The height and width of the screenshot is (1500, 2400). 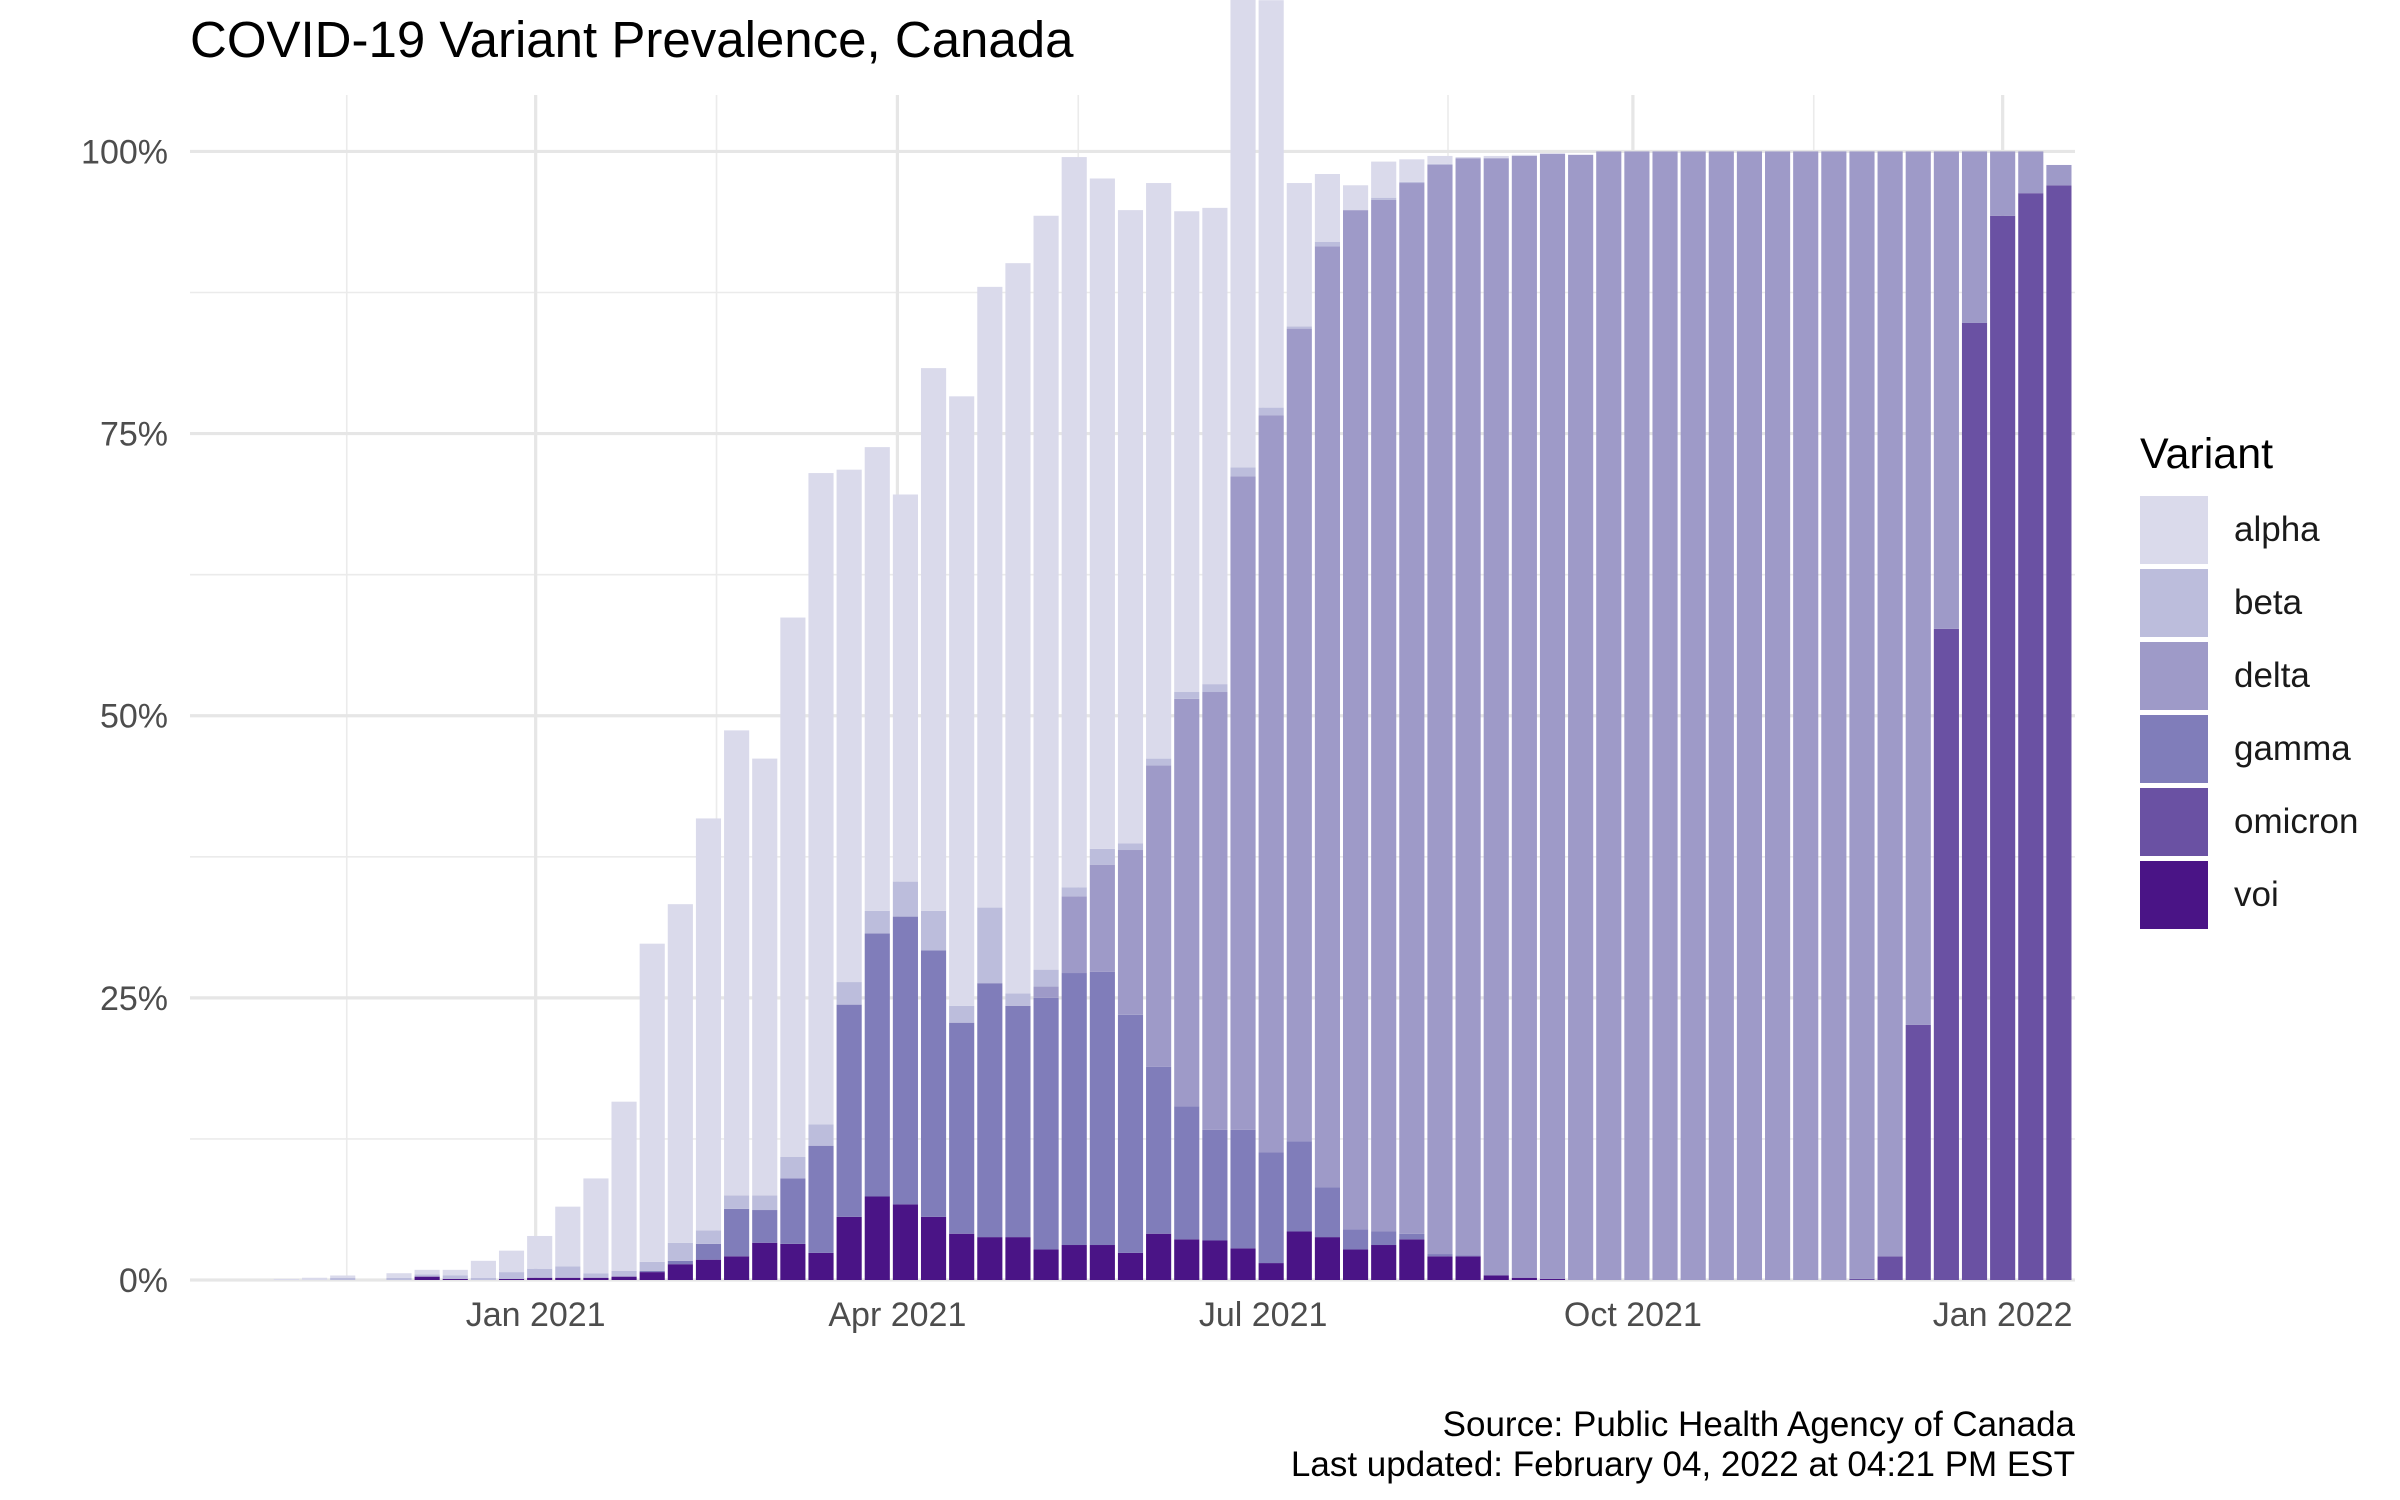 I want to click on y-tick-label: 50%, so click(x=134, y=717).